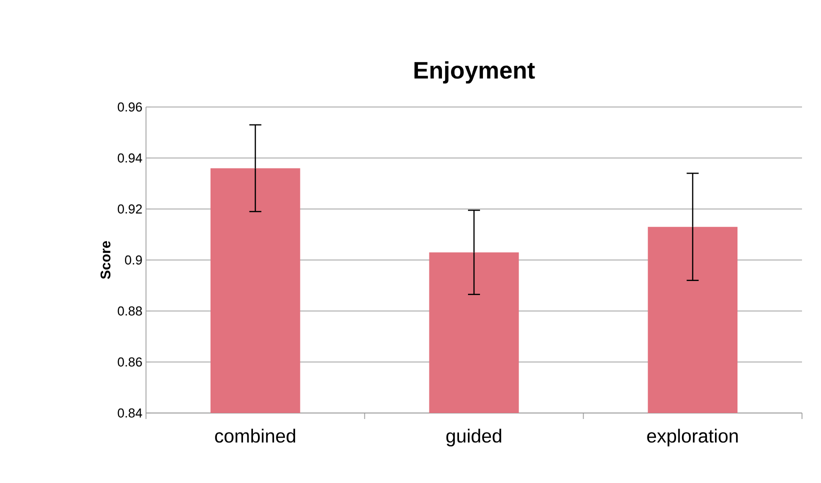 The image size is (821, 483). Describe the element at coordinates (130, 311) in the screenshot. I see `y-tick-label: 0.88` at that location.